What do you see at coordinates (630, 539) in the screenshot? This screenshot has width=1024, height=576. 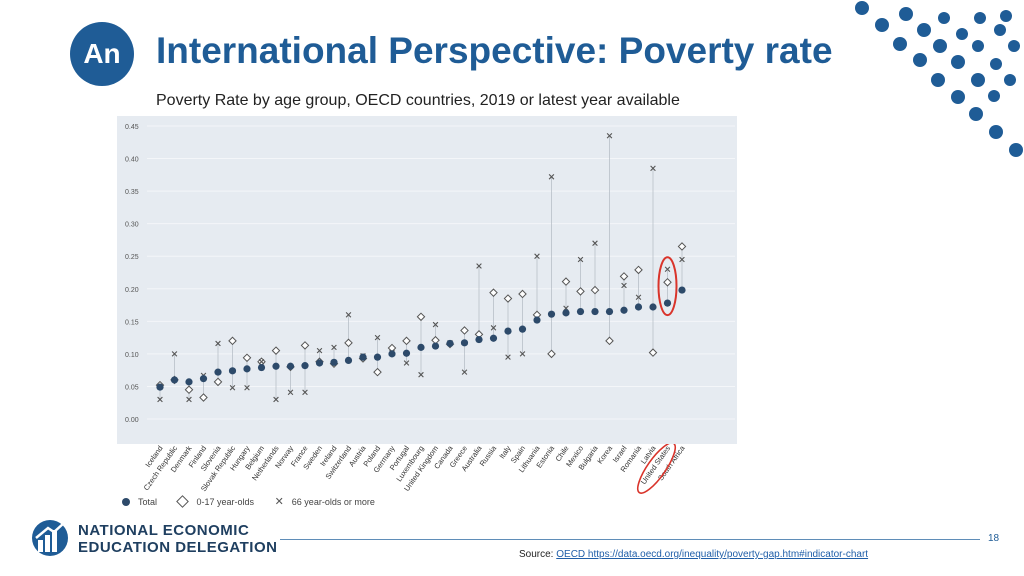 I see `footer-divider` at bounding box center [630, 539].